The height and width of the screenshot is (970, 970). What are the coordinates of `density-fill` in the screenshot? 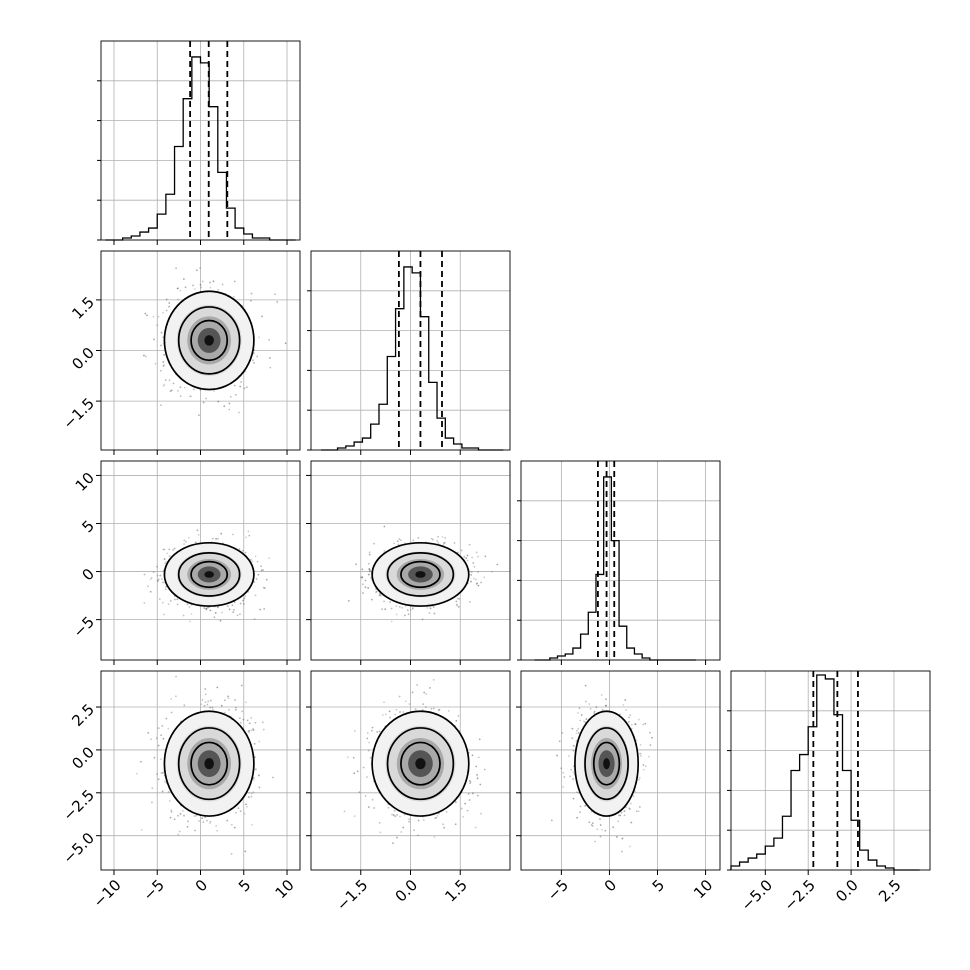 It's located at (606, 764).